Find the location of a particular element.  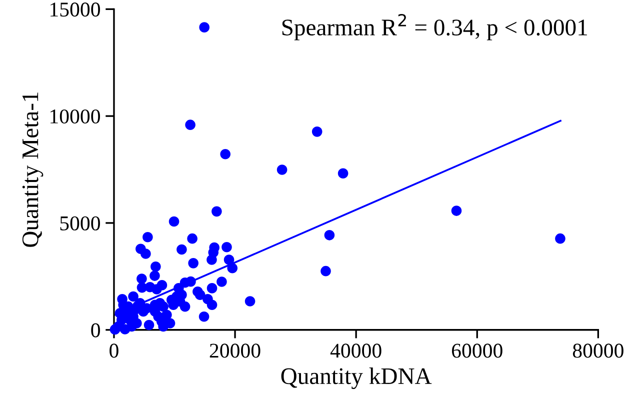

x-tick-label: 0 is located at coordinates (114, 351).